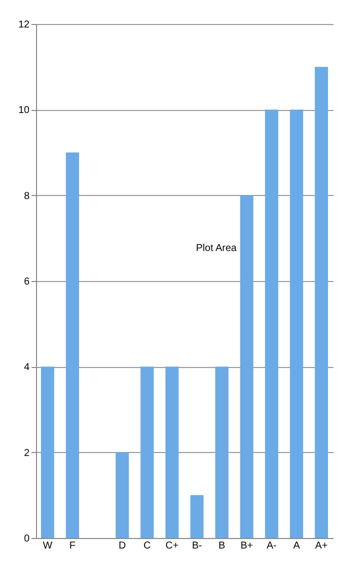 This screenshot has width=358, height=579. Describe the element at coordinates (197, 546) in the screenshot. I see `x-tick-label: B-` at that location.